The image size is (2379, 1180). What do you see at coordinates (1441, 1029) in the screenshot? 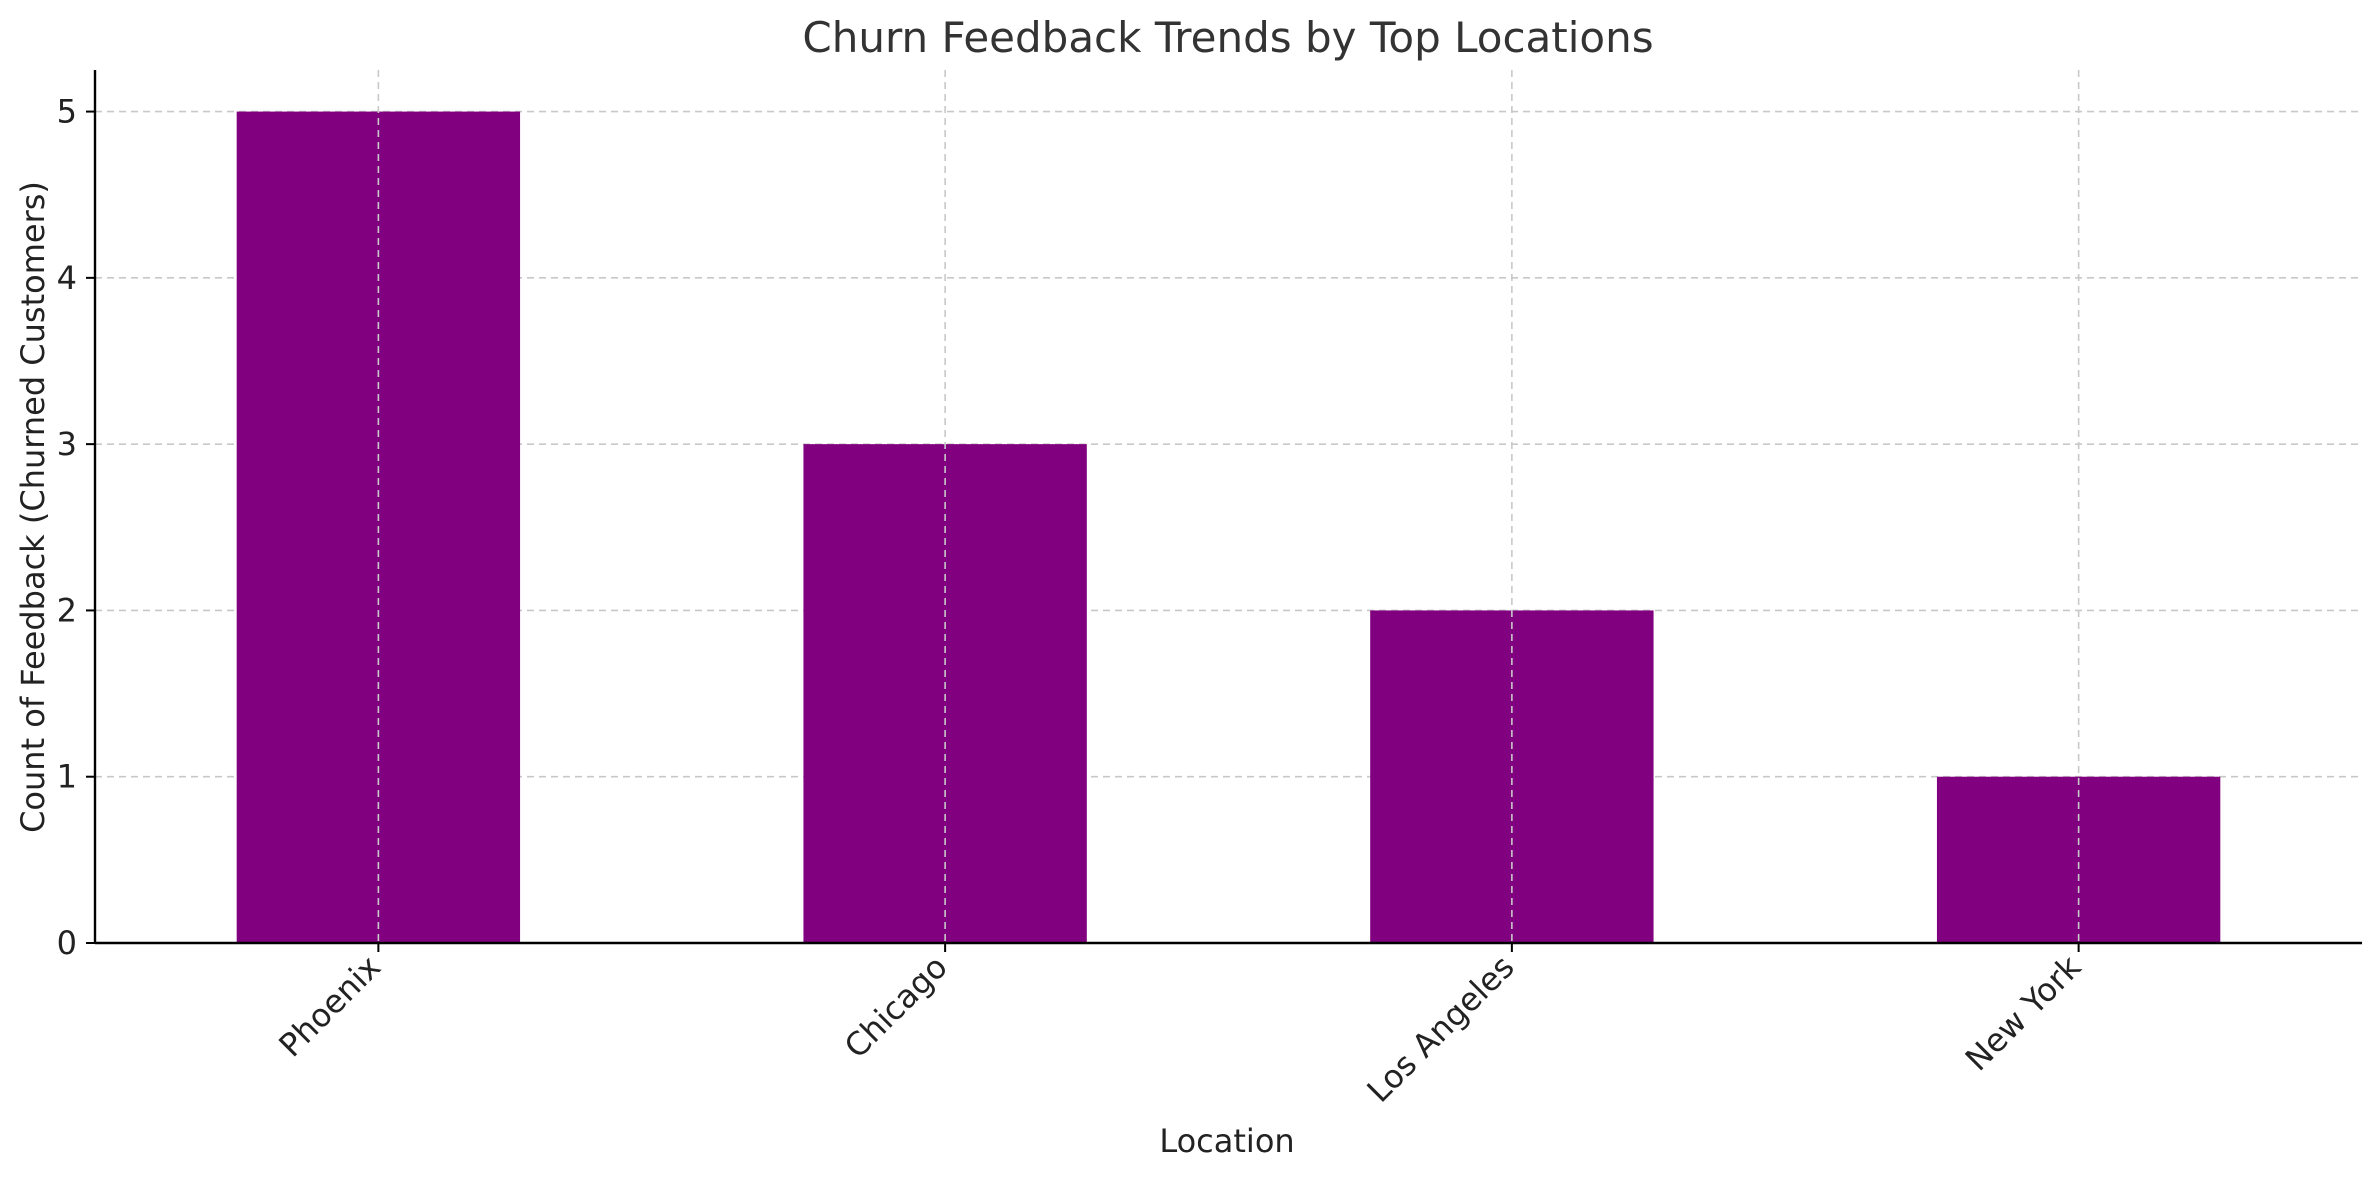
I see `x-tick-label: Los Angeles` at bounding box center [1441, 1029].